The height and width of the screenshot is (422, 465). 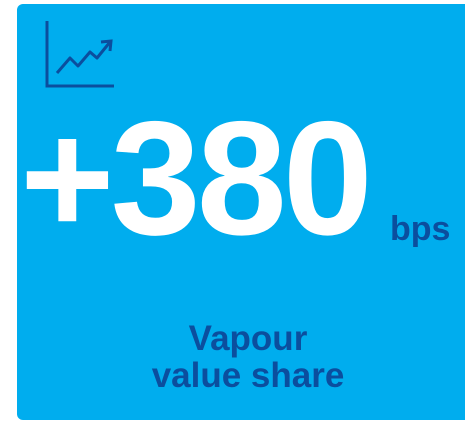 What do you see at coordinates (106, 45) in the screenshot?
I see `icon-arrow` at bounding box center [106, 45].